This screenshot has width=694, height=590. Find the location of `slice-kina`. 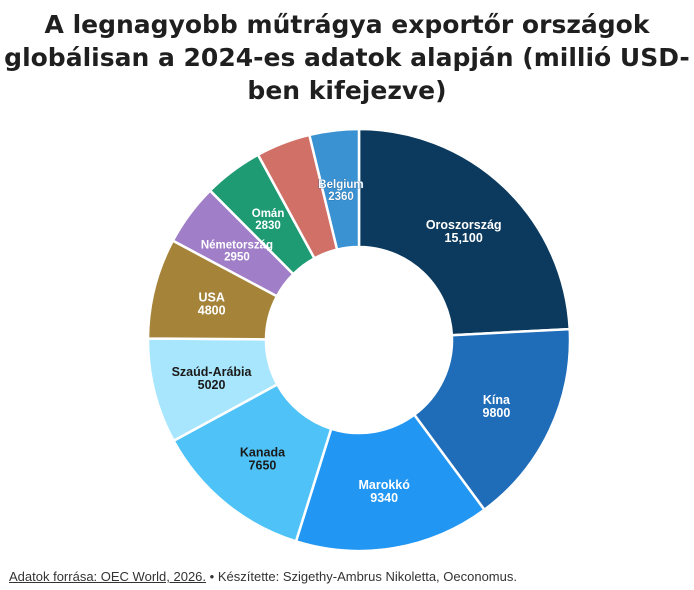

slice-kina is located at coordinates (492, 419).